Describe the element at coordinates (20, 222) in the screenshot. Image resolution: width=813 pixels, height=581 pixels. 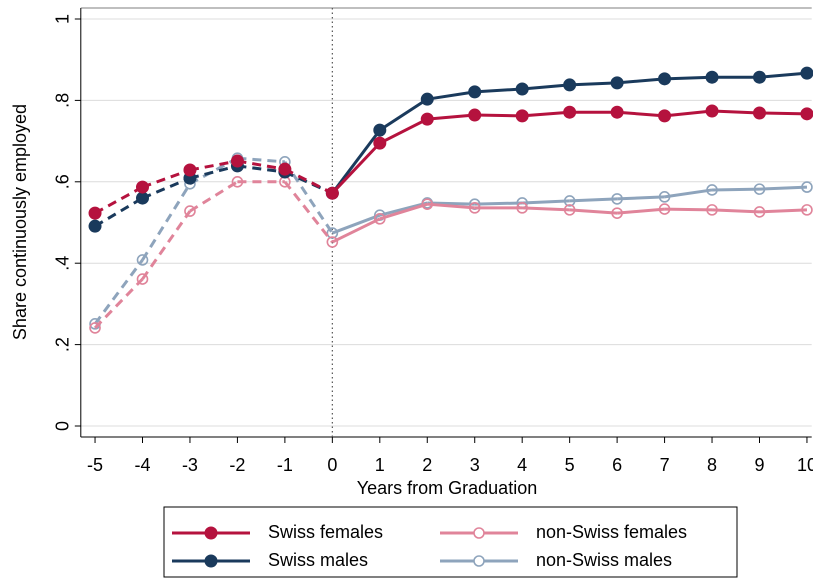
I see `y-axis-label: Share continuously employed` at that location.